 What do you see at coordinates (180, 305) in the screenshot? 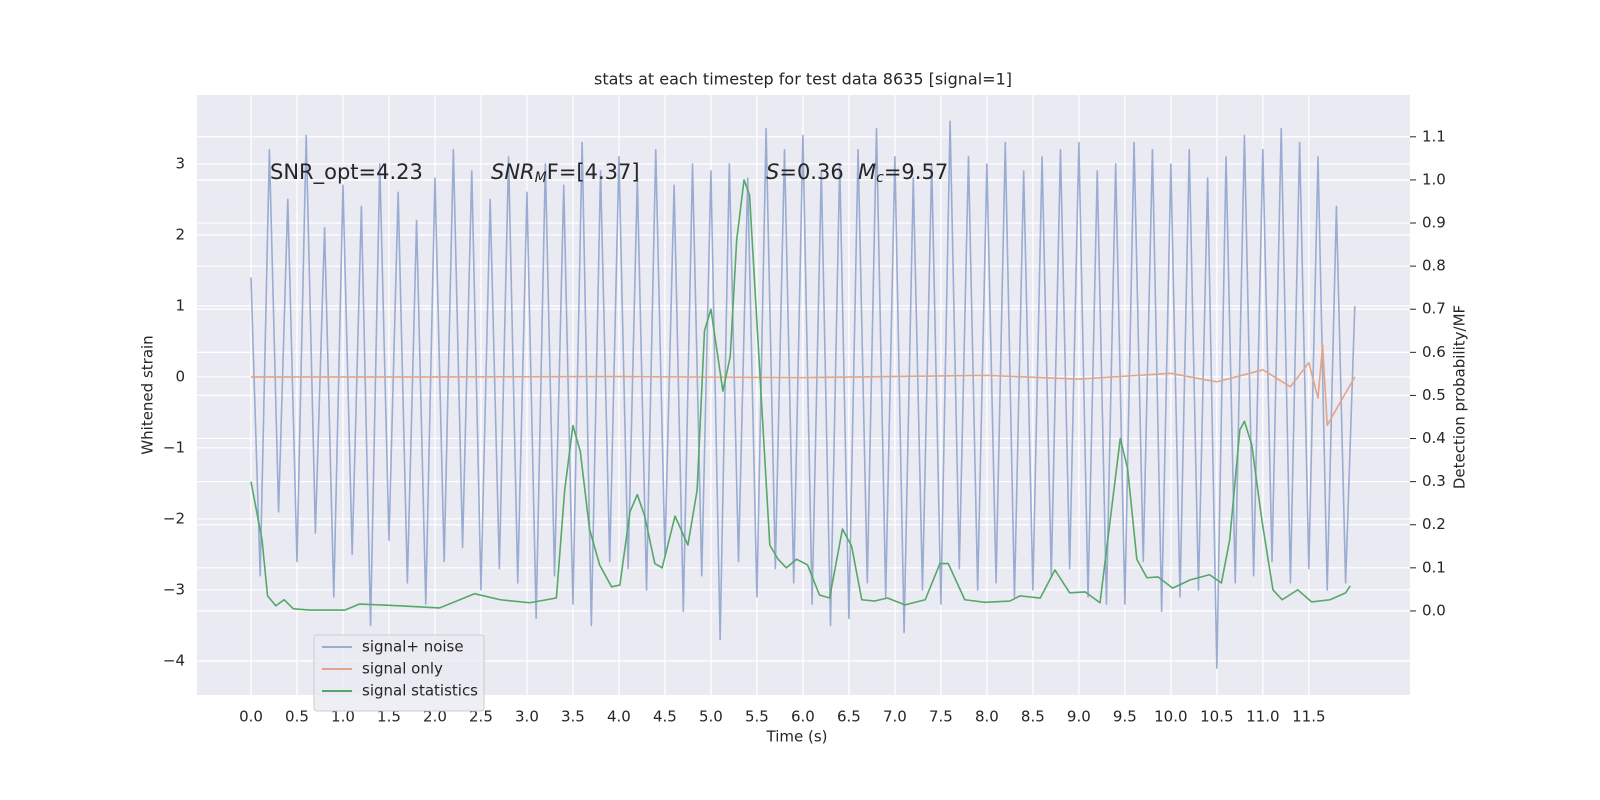
I see `y-tick-label: 1` at bounding box center [180, 305].